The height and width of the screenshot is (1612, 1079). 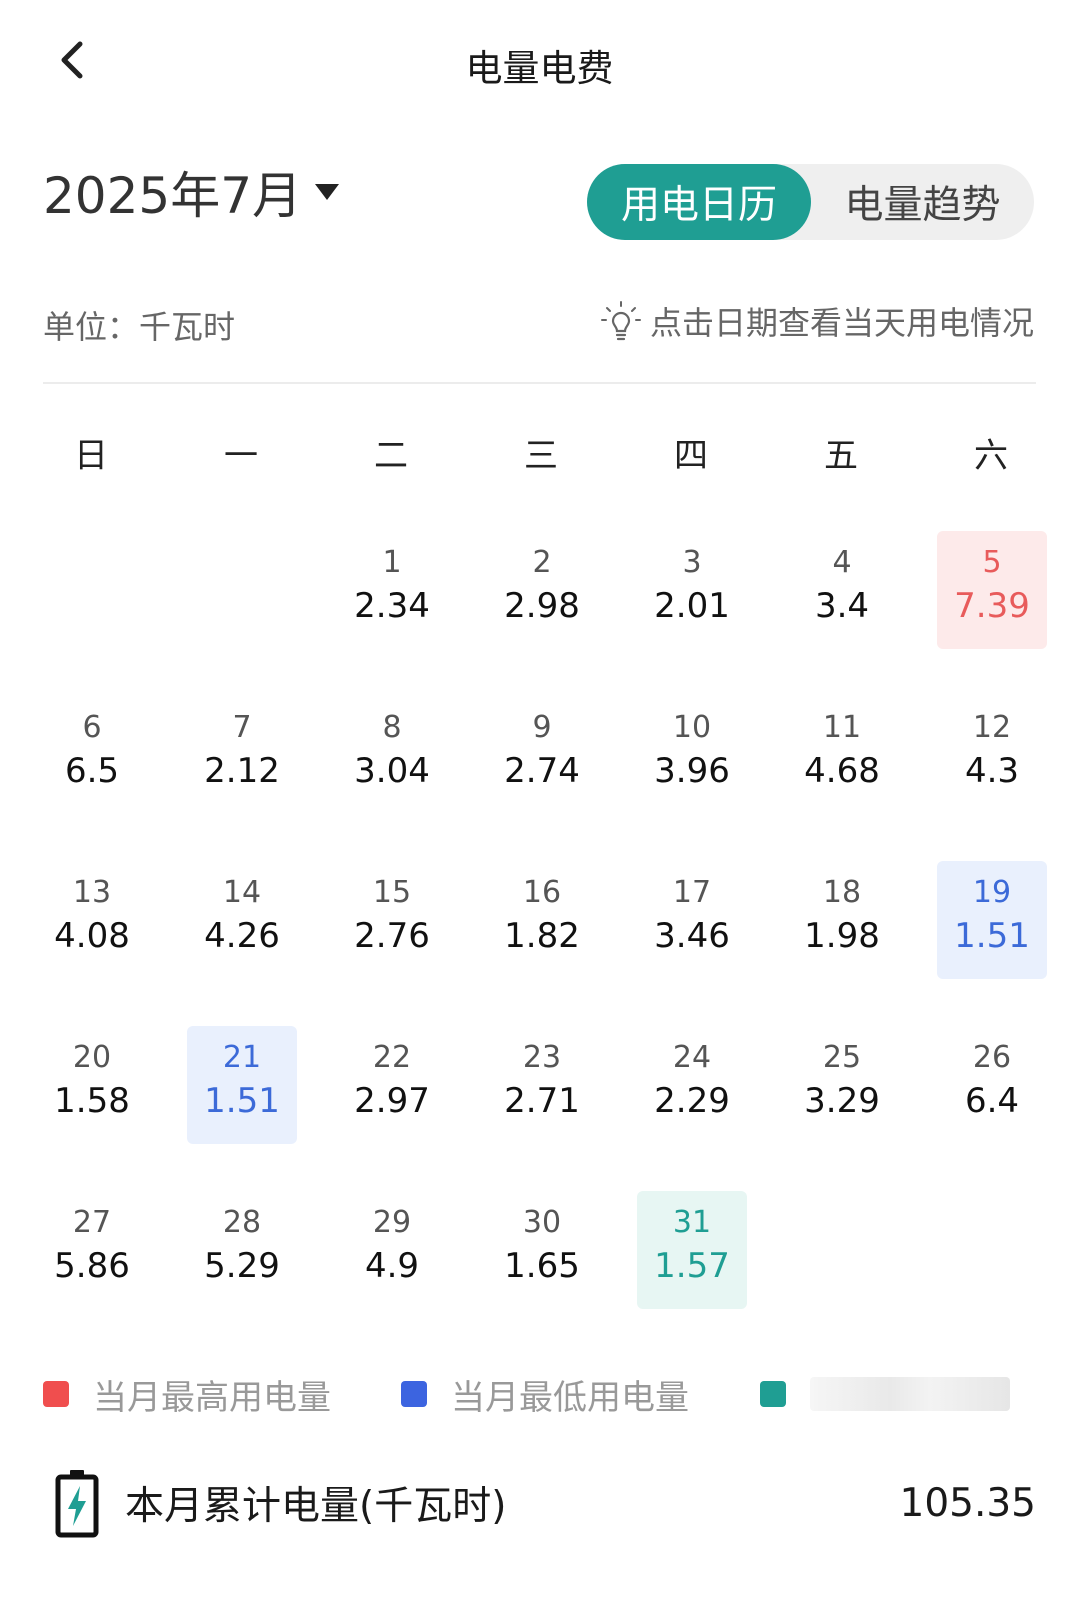 I want to click on day-cell-max: 5 7.39, so click(x=991, y=613).